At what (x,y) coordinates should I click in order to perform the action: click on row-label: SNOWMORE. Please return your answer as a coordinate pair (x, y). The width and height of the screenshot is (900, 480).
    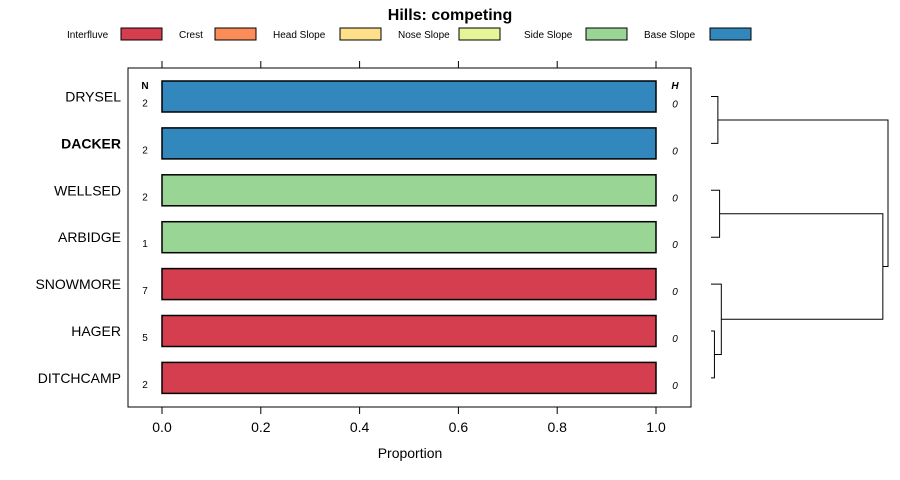
    Looking at the image, I should click on (78, 284).